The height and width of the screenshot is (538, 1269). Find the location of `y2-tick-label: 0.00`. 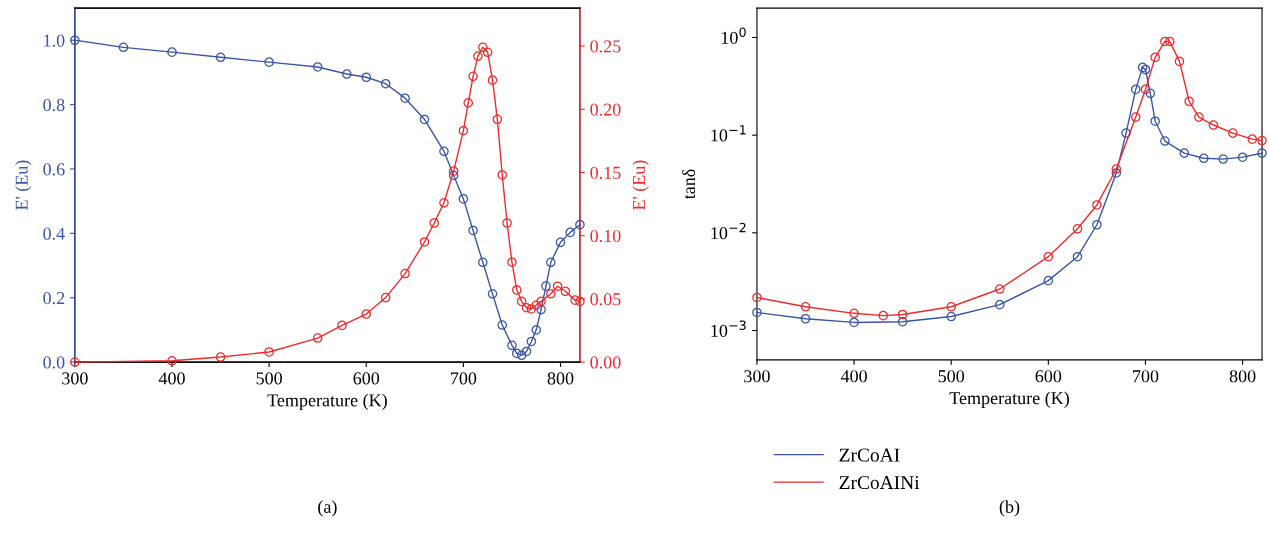

y2-tick-label: 0.00 is located at coordinates (605, 362).